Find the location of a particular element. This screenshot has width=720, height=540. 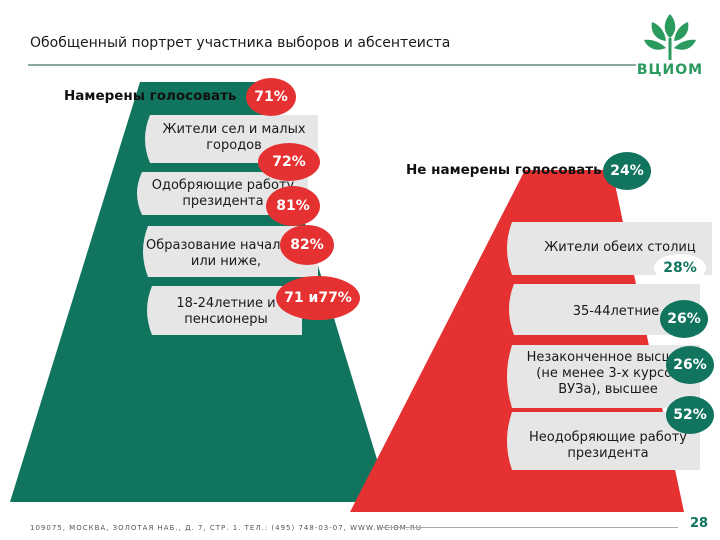

vciom-logo-icon is located at coordinates (670, 37).